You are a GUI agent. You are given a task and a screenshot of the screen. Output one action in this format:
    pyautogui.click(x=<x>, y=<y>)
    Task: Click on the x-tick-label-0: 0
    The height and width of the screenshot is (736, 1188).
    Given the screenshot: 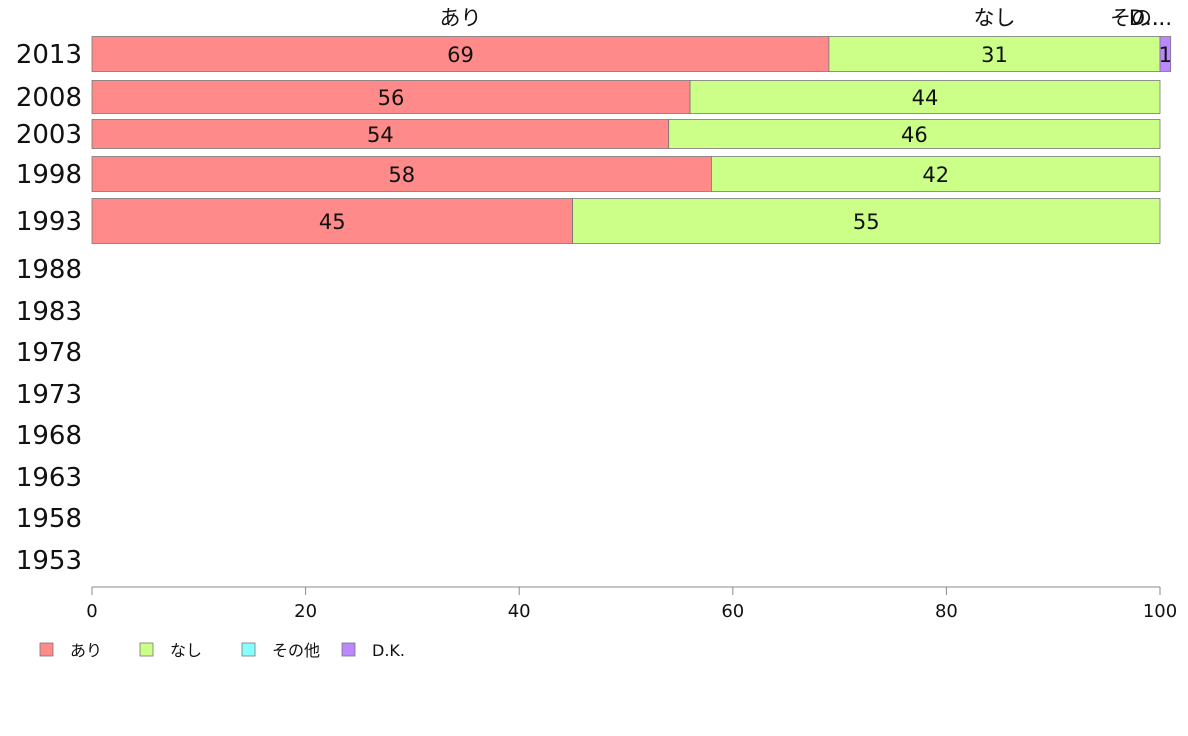 What is the action you would take?
    pyautogui.click(x=91, y=611)
    